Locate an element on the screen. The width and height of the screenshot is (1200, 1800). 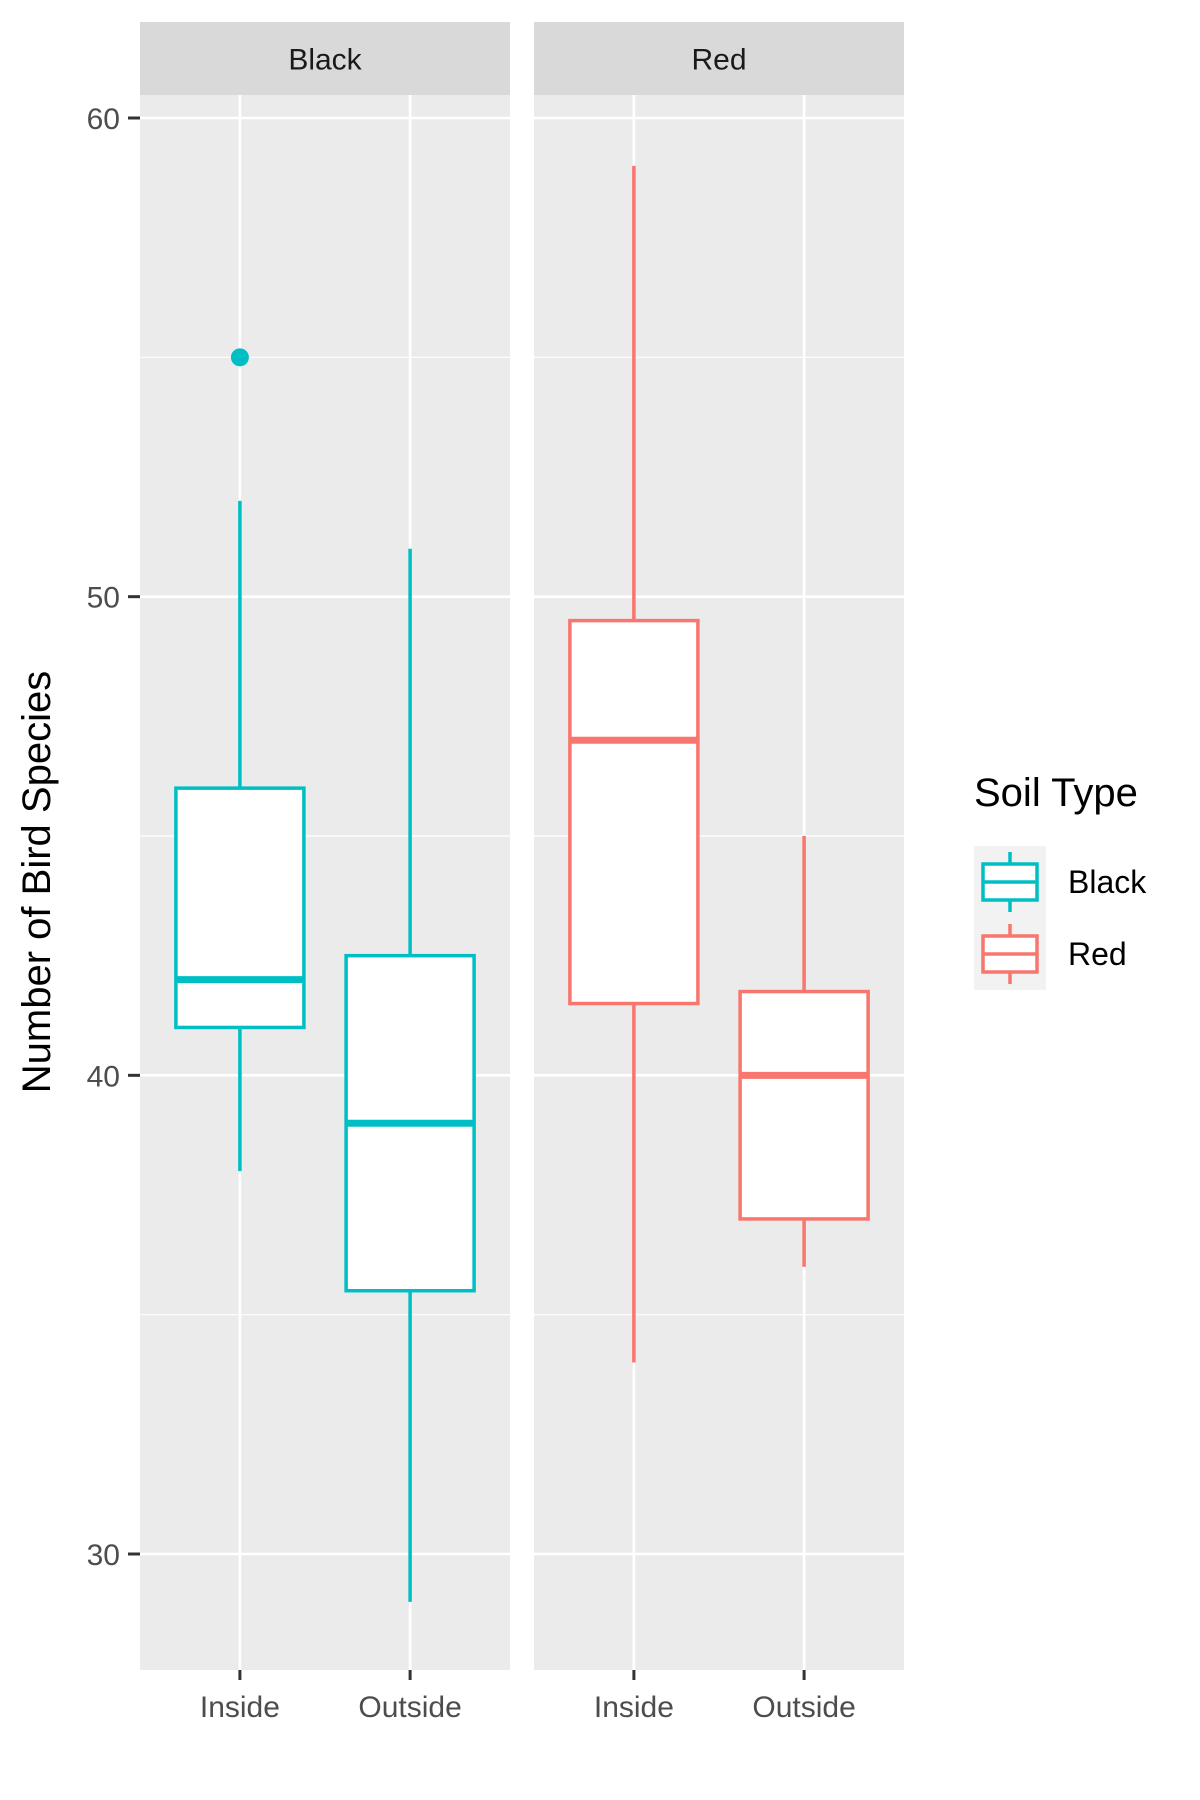
box-black-outside is located at coordinates (410, 1075).